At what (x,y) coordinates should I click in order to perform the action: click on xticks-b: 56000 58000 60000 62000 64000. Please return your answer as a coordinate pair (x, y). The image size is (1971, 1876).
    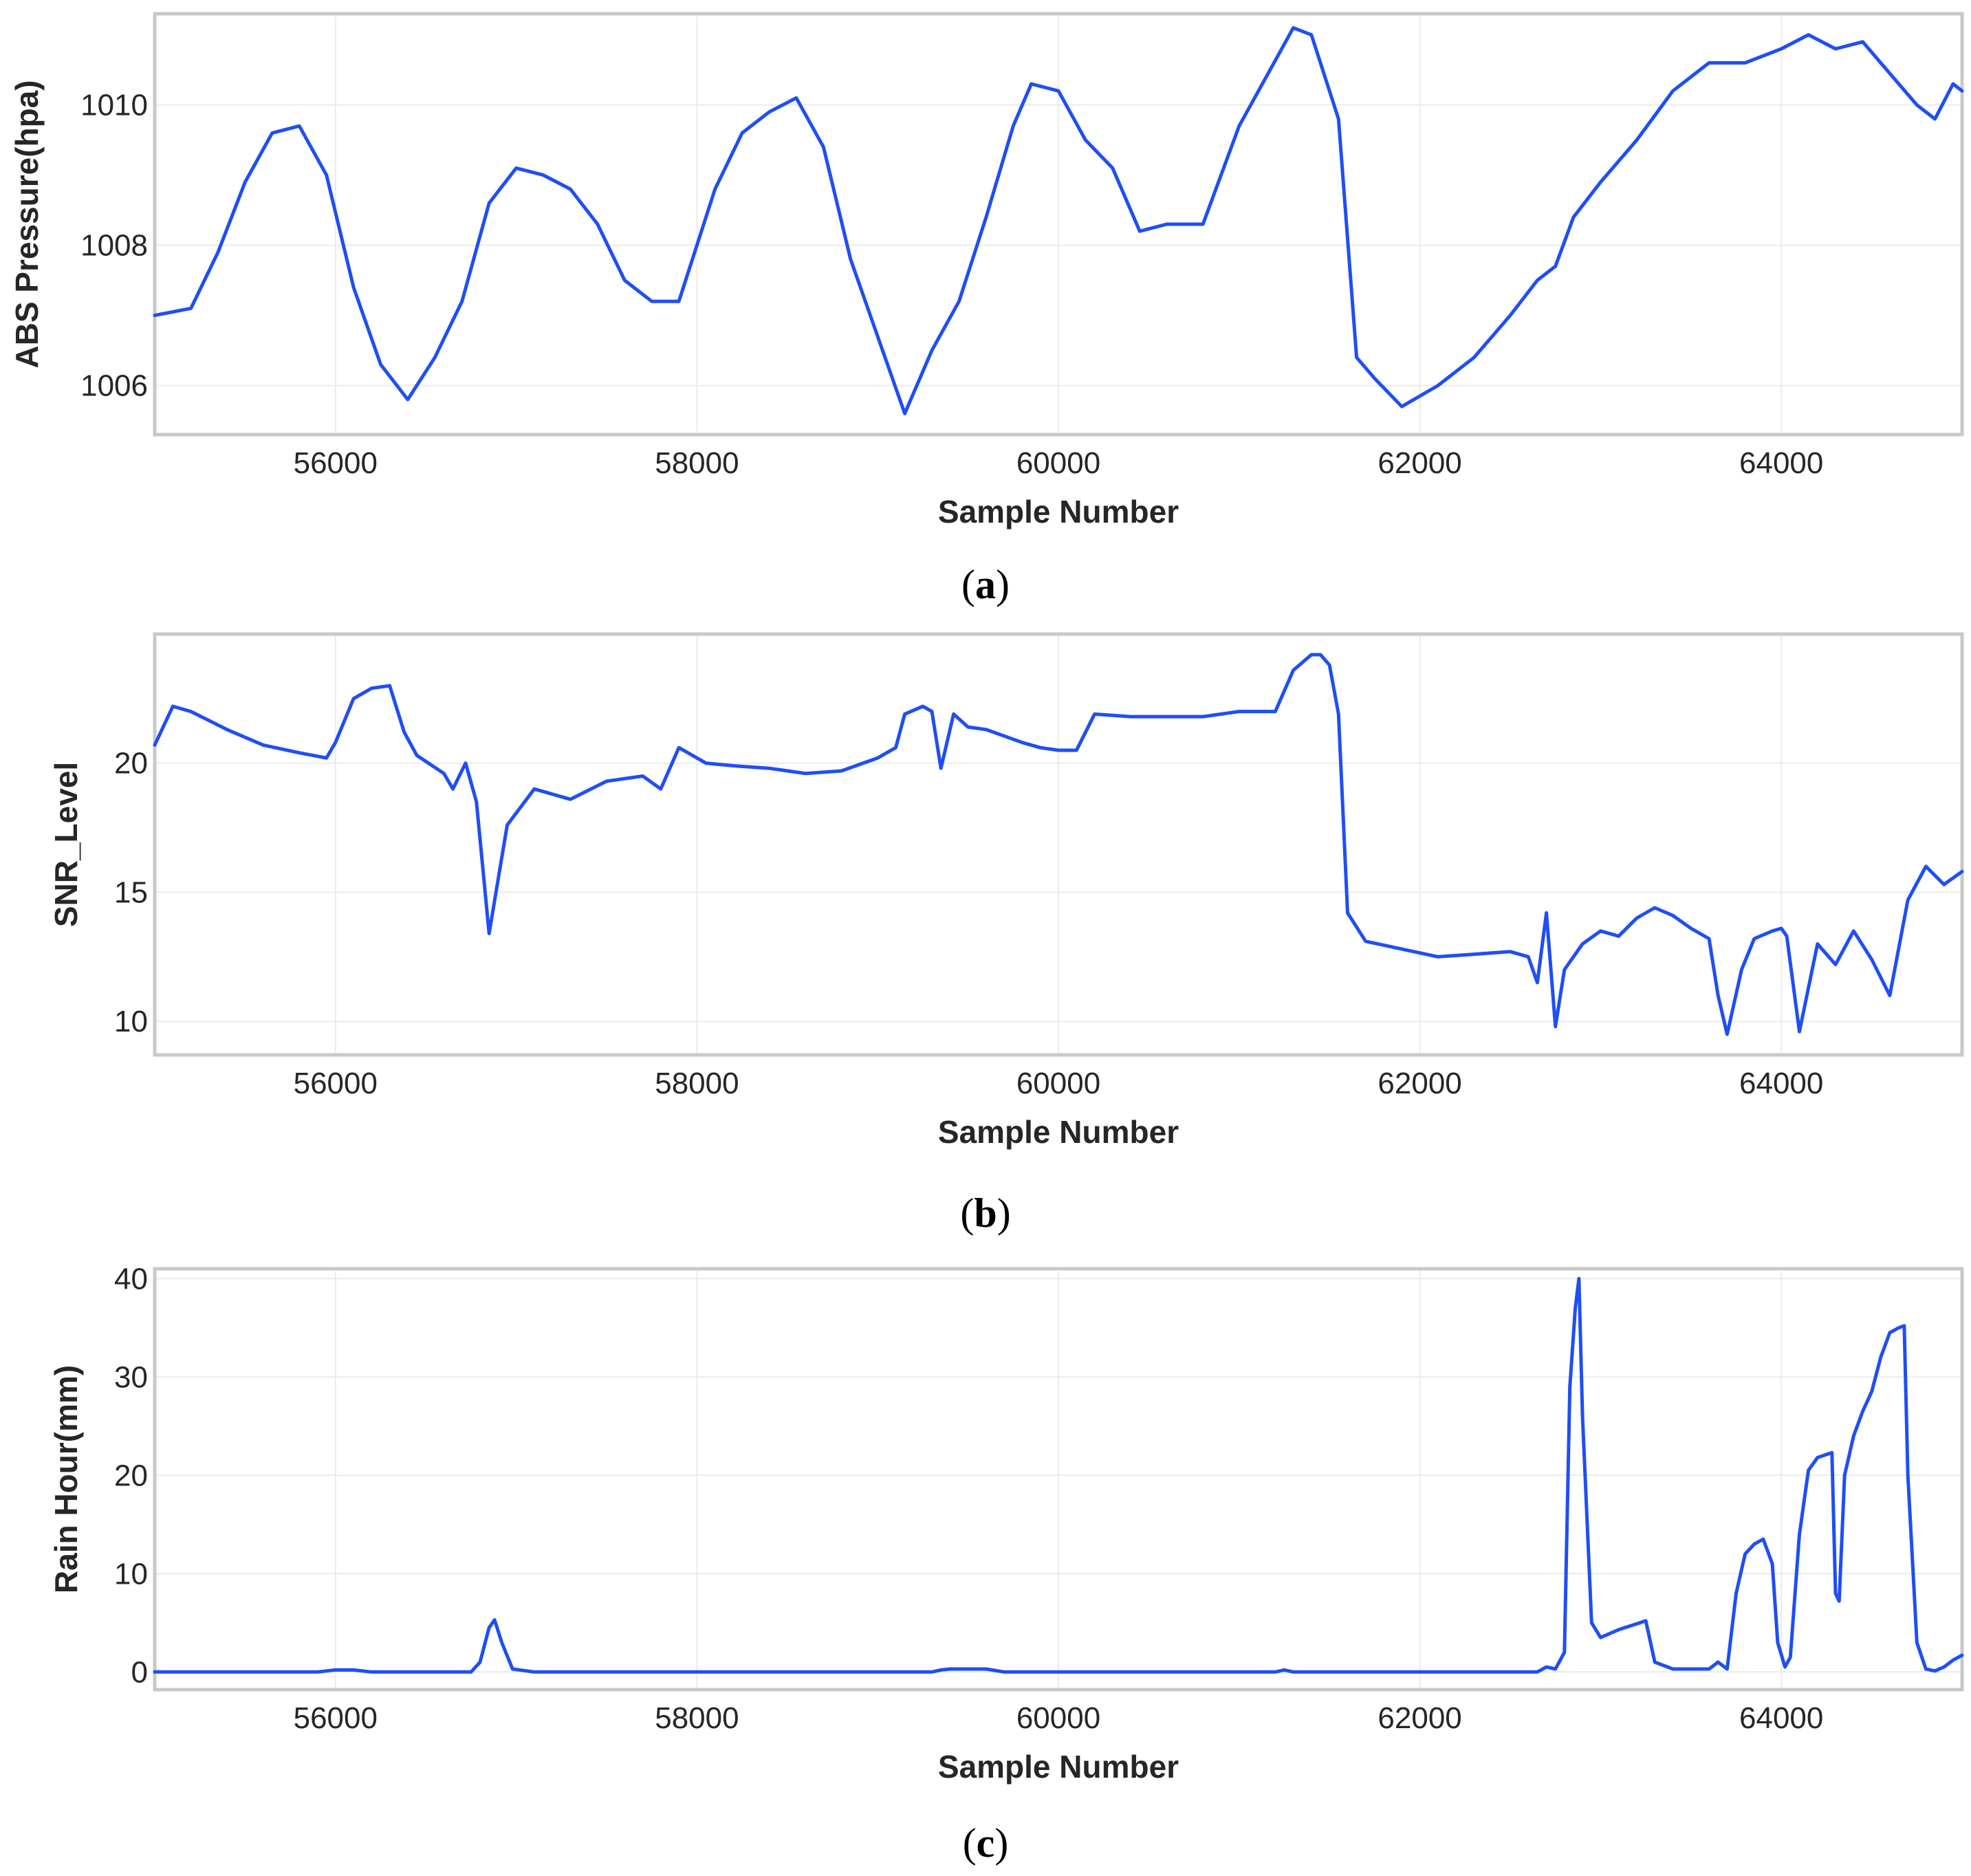
    Looking at the image, I should click on (1059, 1084).